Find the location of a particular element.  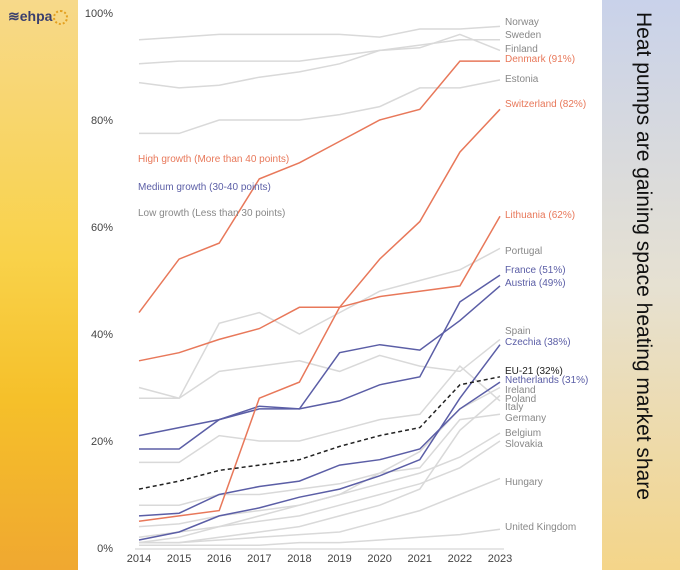

series-line-hungary is located at coordinates (320, 510).